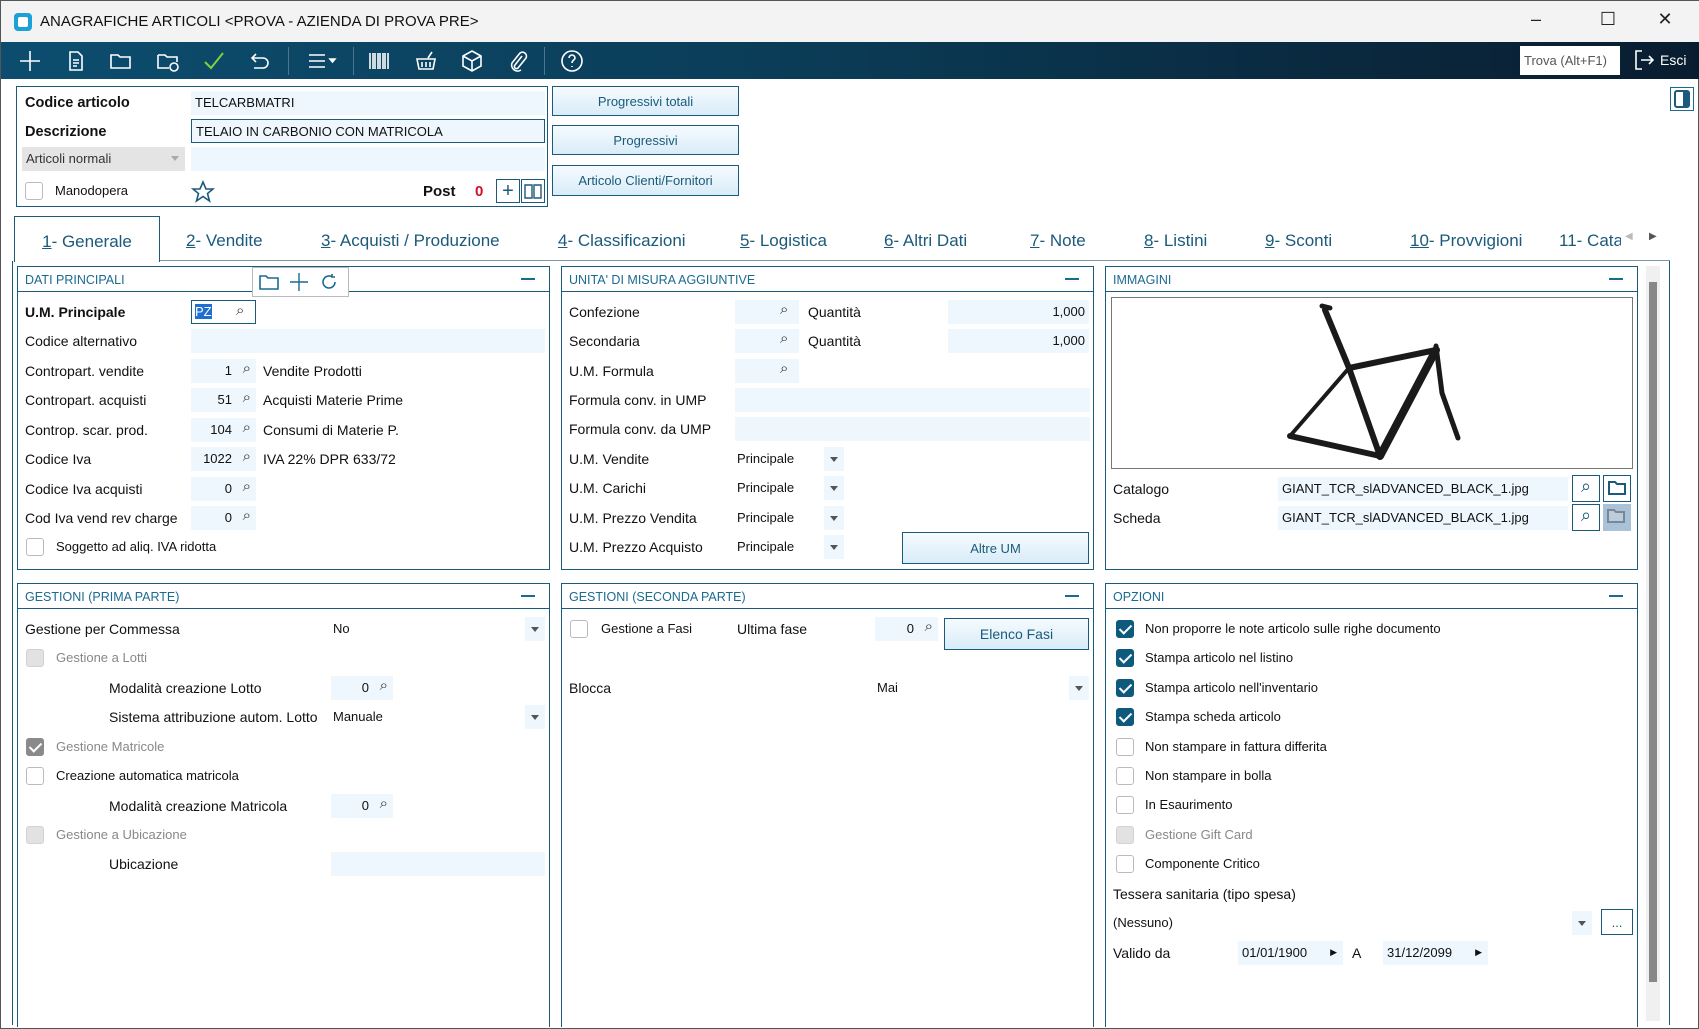 Image resolution: width=1699 pixels, height=1029 pixels. What do you see at coordinates (1659, 60) in the screenshot?
I see `exit-button: Esci` at bounding box center [1659, 60].